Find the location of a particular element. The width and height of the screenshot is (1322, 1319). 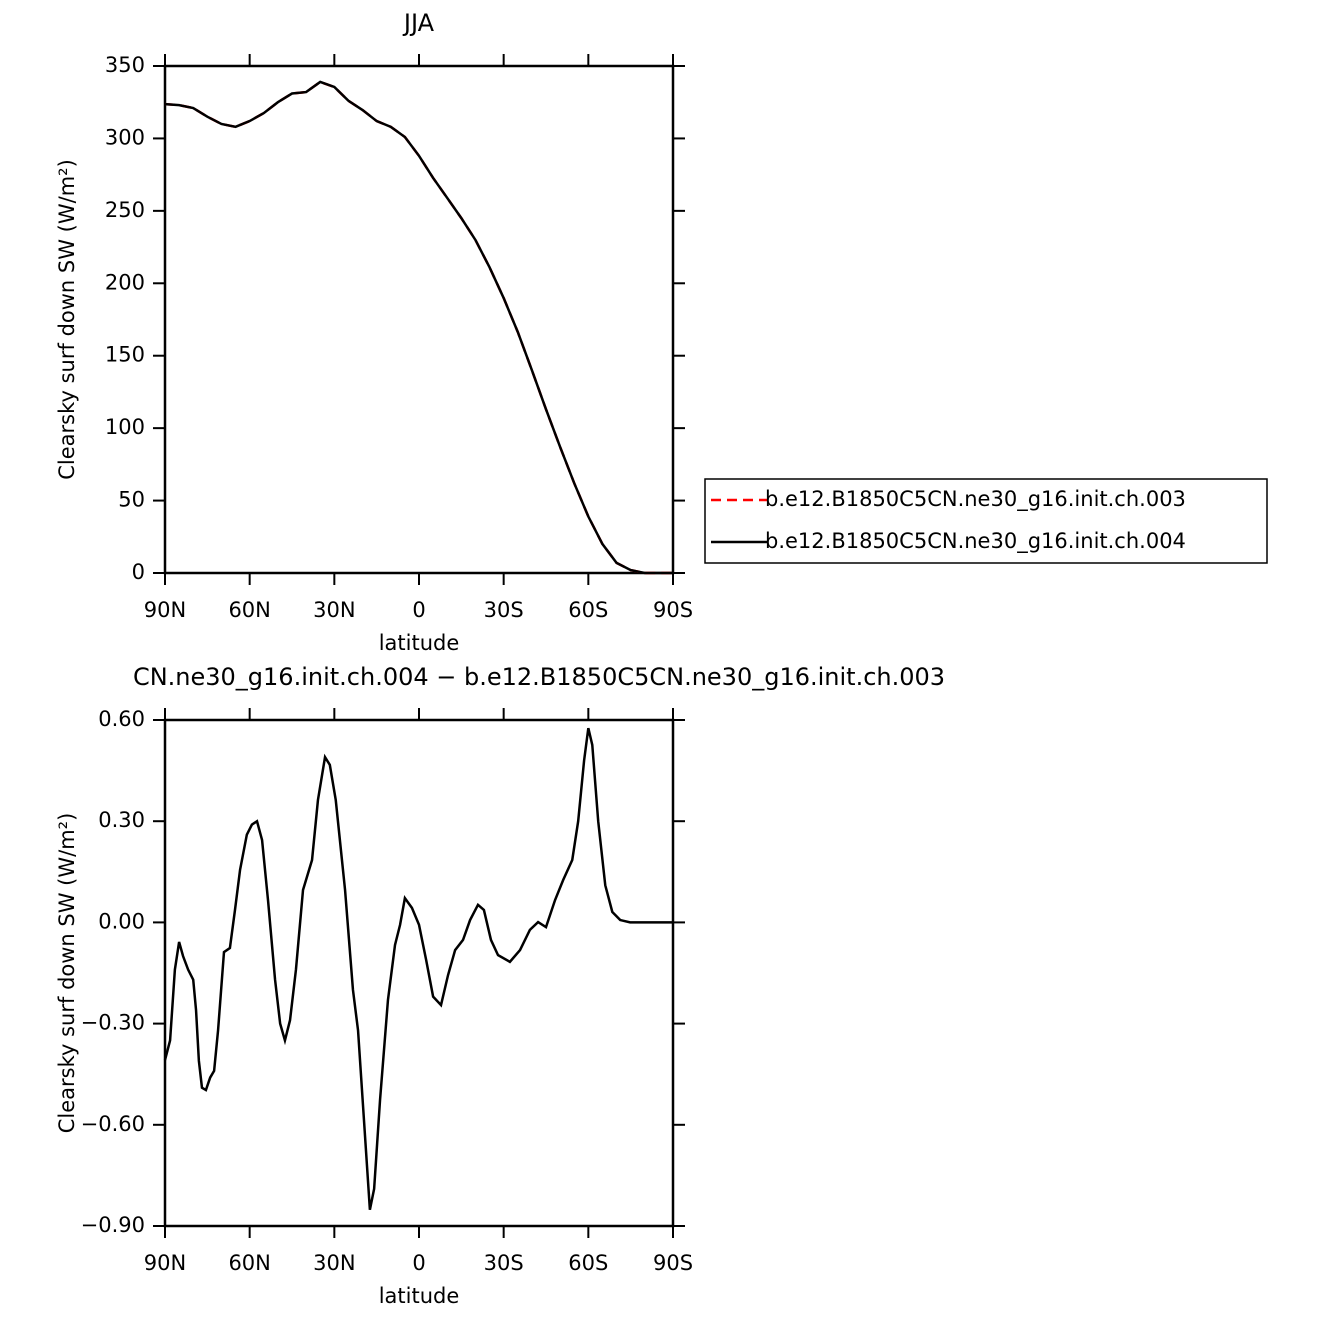

y-tick-label: −0.90 is located at coordinates (113, 1225).